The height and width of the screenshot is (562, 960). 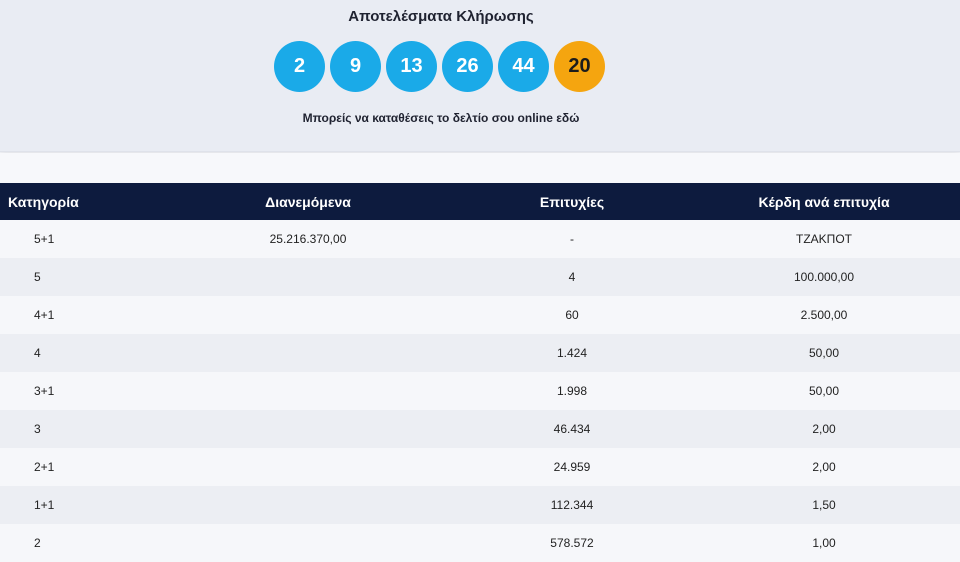 I want to click on cell-category: 5+1, so click(x=44, y=239).